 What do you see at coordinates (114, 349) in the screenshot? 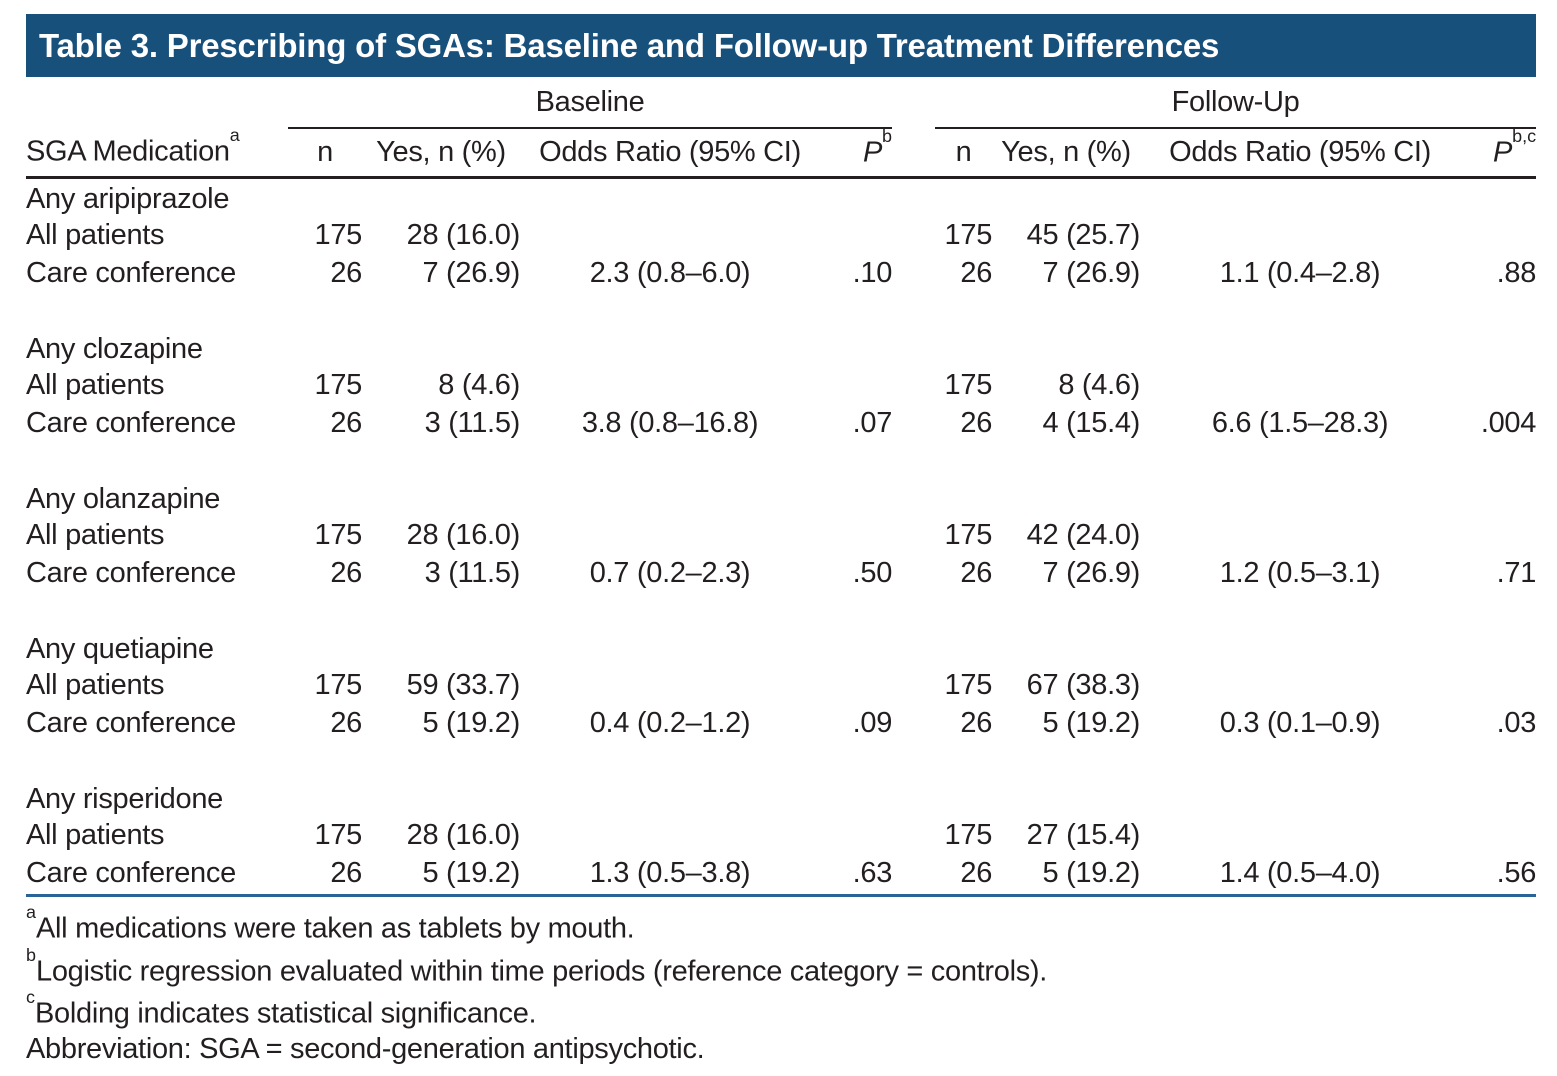
I see `drug-name: Any clozapine` at bounding box center [114, 349].